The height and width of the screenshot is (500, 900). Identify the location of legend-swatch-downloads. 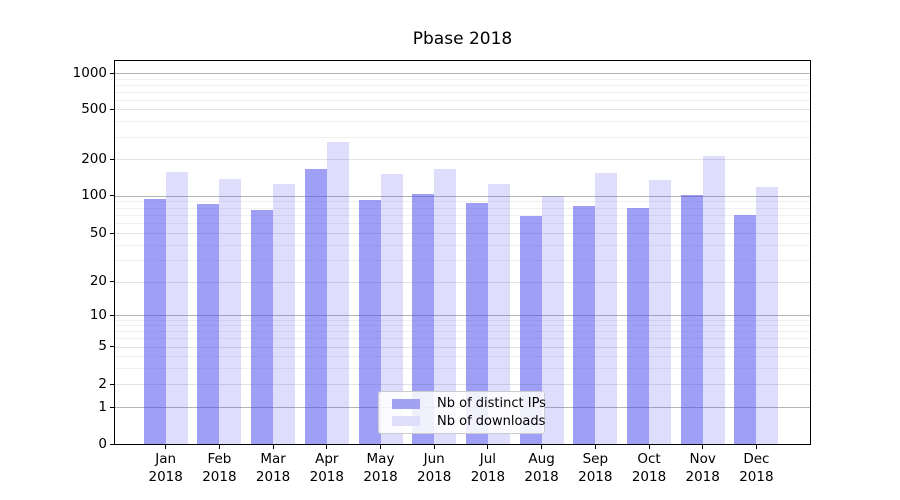
(406, 421).